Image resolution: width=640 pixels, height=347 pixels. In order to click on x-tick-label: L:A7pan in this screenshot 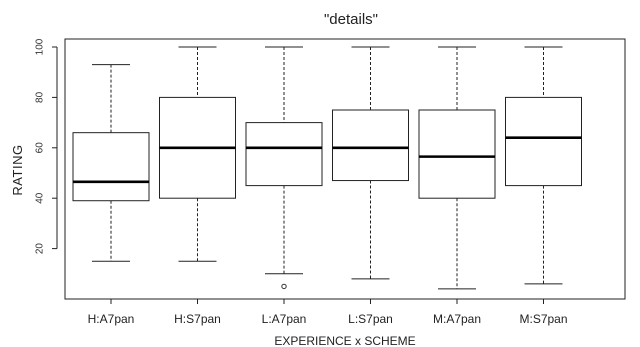, I will do `click(284, 319)`.